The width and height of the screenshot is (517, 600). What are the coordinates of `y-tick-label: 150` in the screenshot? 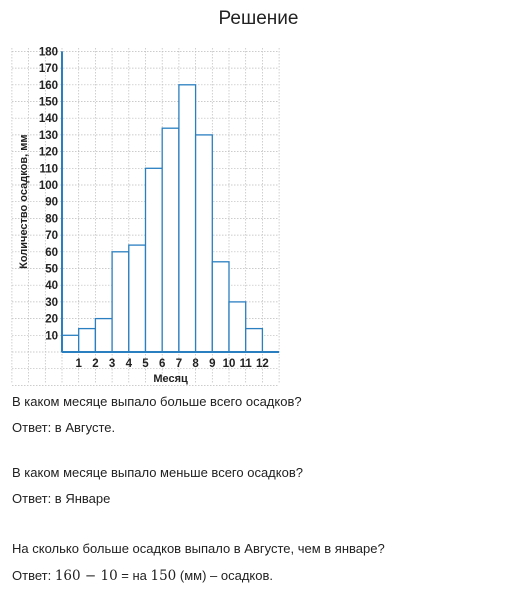 It's located at (48, 103).